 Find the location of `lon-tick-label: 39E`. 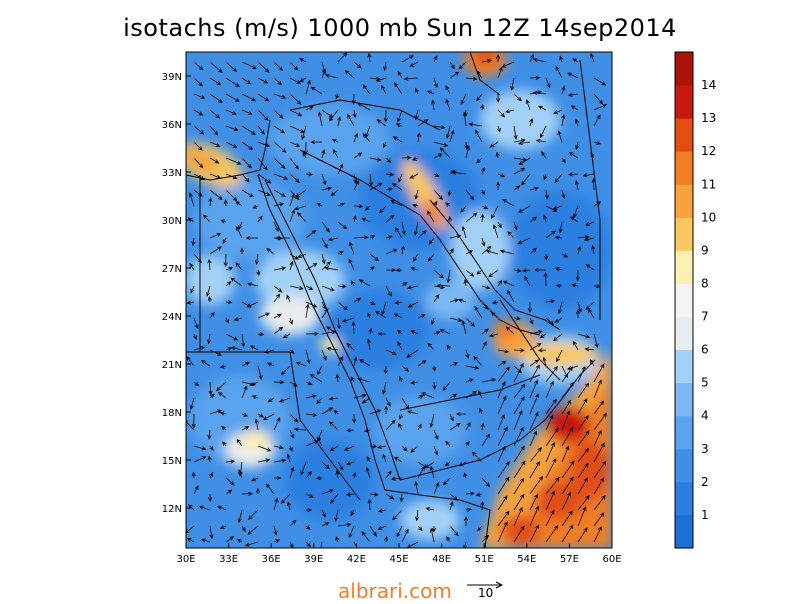

lon-tick-label: 39E is located at coordinates (313, 559).